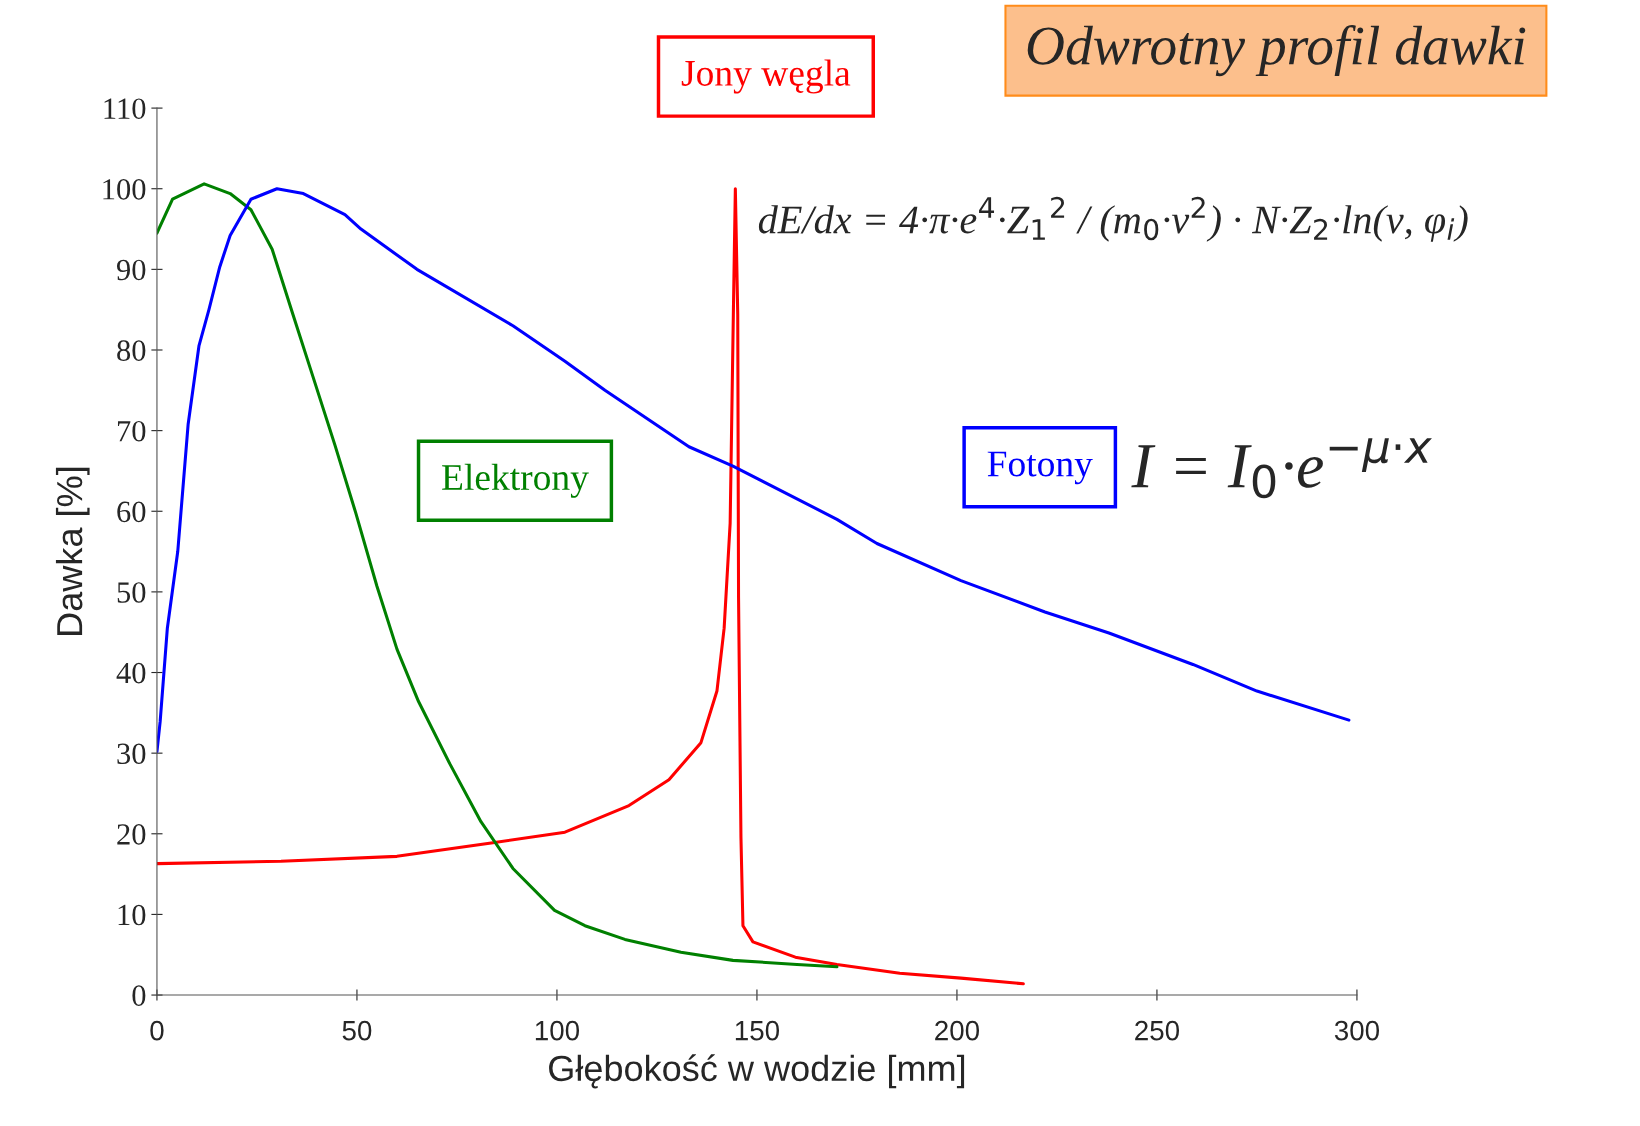  Describe the element at coordinates (1357, 1030) in the screenshot. I see `x-tick-label: 300` at that location.